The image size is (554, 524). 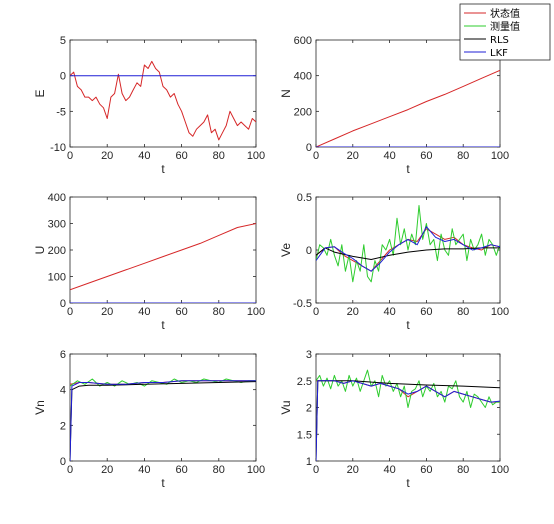 I want to click on subplot-u: 0 20 40 60 80 100 0 100 200 300 400 t U, so click(x=149, y=262).